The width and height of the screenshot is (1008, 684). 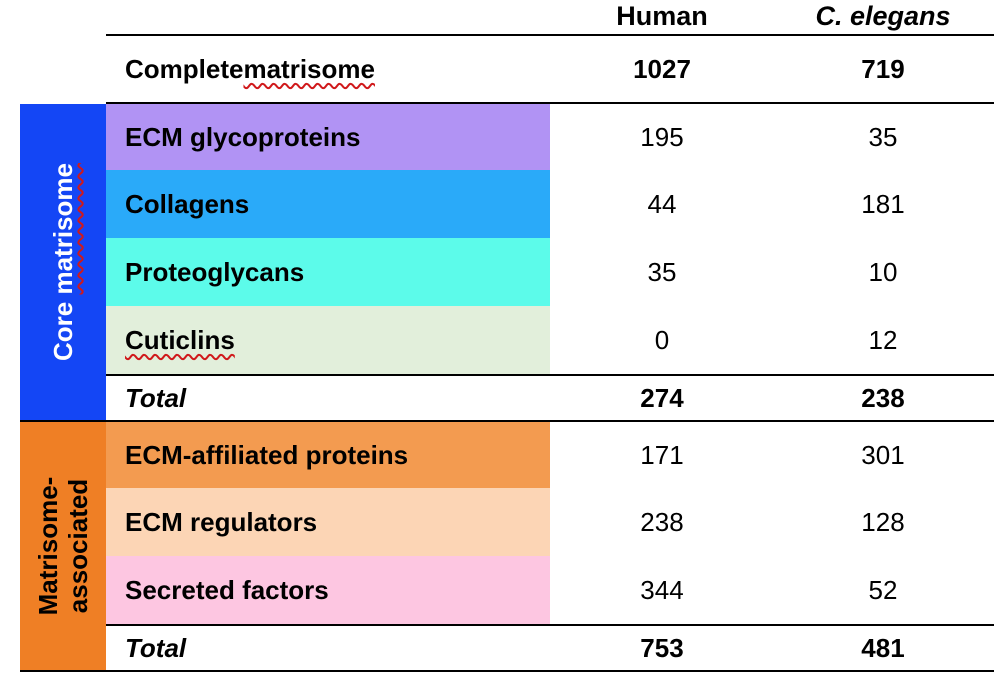 What do you see at coordinates (550, 625) in the screenshot?
I see `associated-total-rule` at bounding box center [550, 625].